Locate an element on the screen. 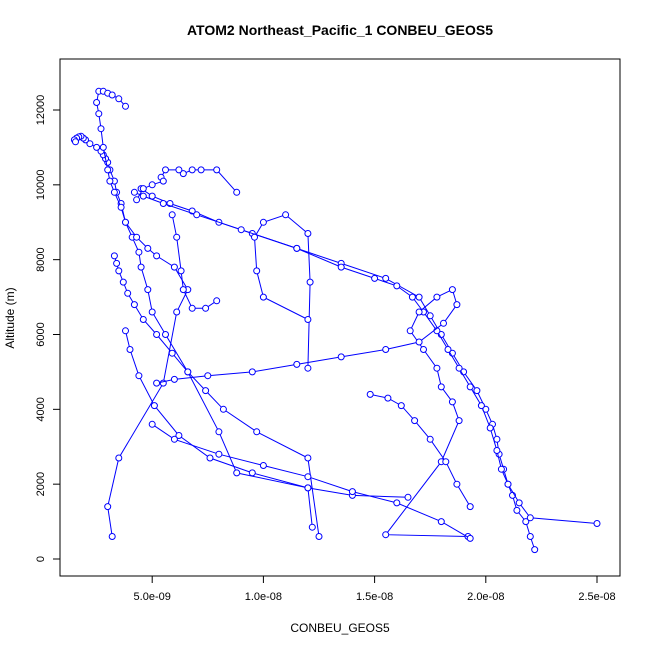  x-tick-label: 1.0e-08 is located at coordinates (263, 597).